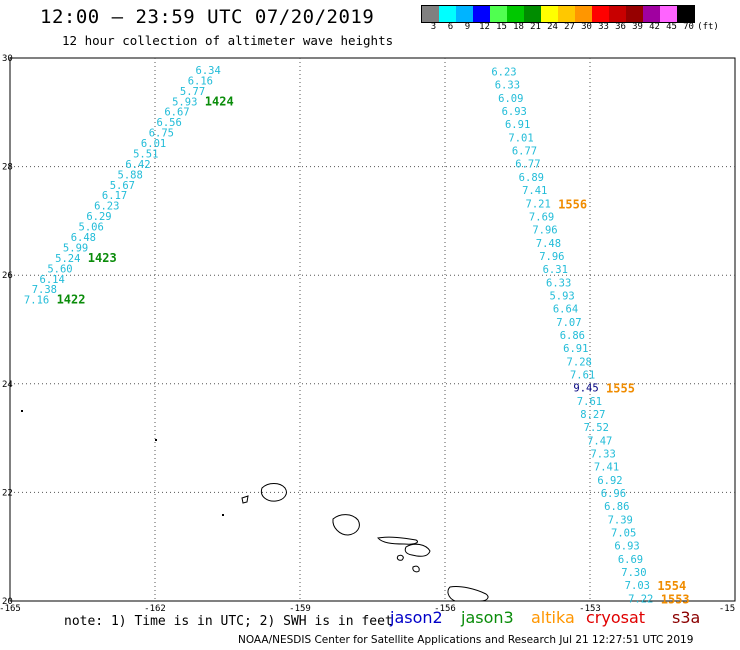 The image size is (740, 650). I want to click on pass-time-label: 1553, so click(675, 599).